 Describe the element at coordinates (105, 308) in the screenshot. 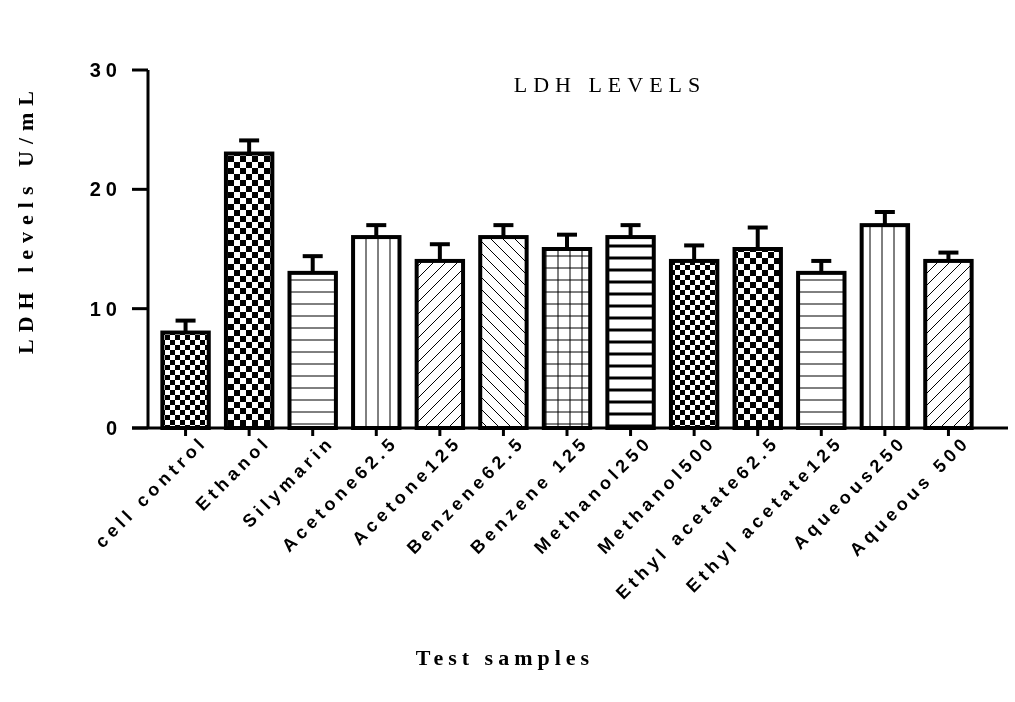

I see `y-tick-label: 10` at that location.